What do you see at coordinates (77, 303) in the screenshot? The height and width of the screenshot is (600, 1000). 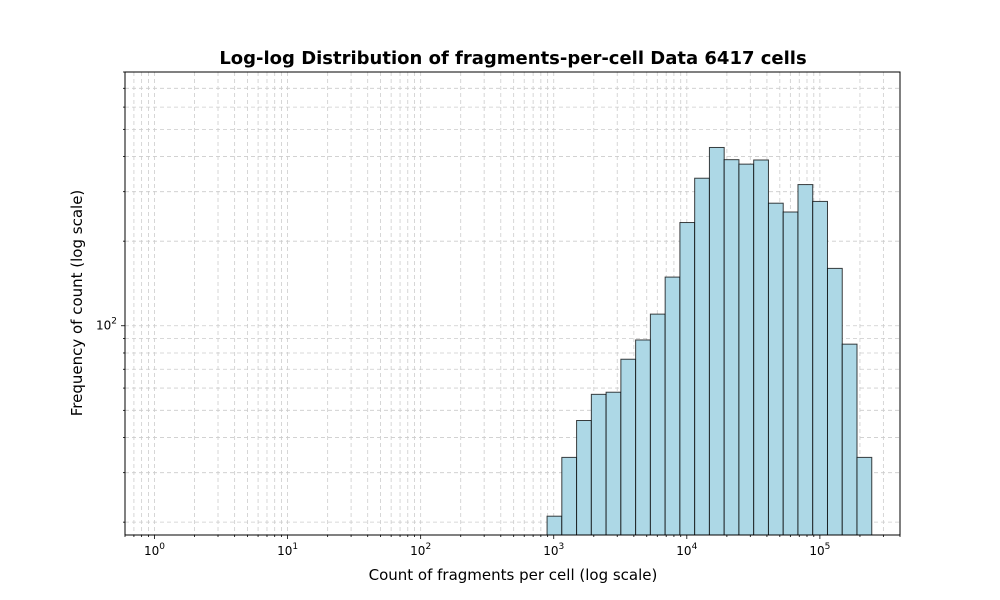 I see `y-axis-label: Frequency of count (log scale)` at bounding box center [77, 303].